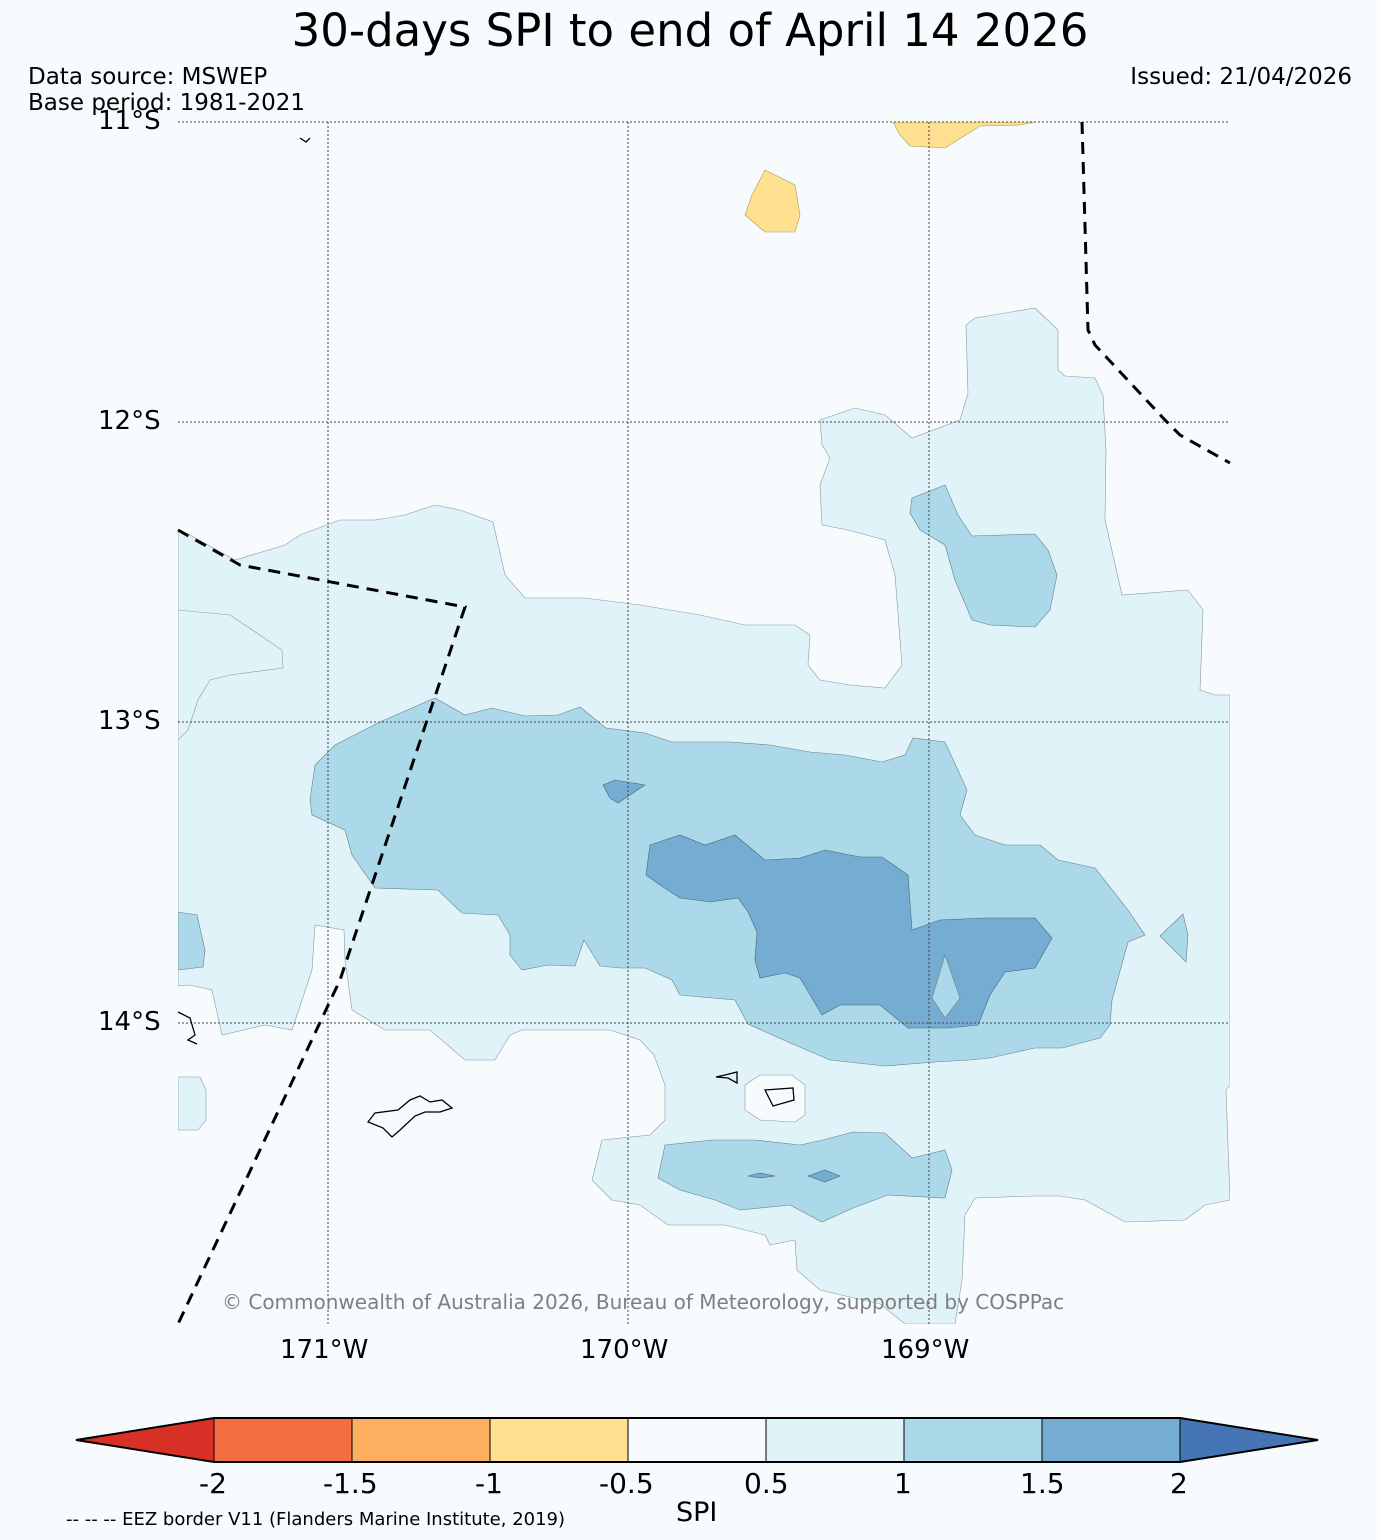 This screenshot has width=1380, height=1540. I want to click on issued-date-label: Issued: 21/04/2026, so click(1241, 77).